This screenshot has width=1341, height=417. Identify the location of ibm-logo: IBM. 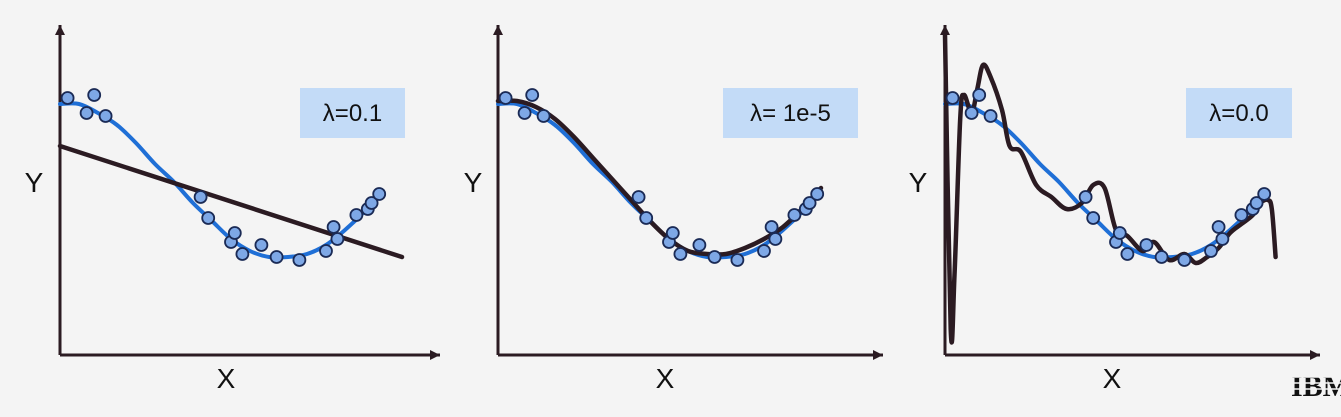
(1315, 386).